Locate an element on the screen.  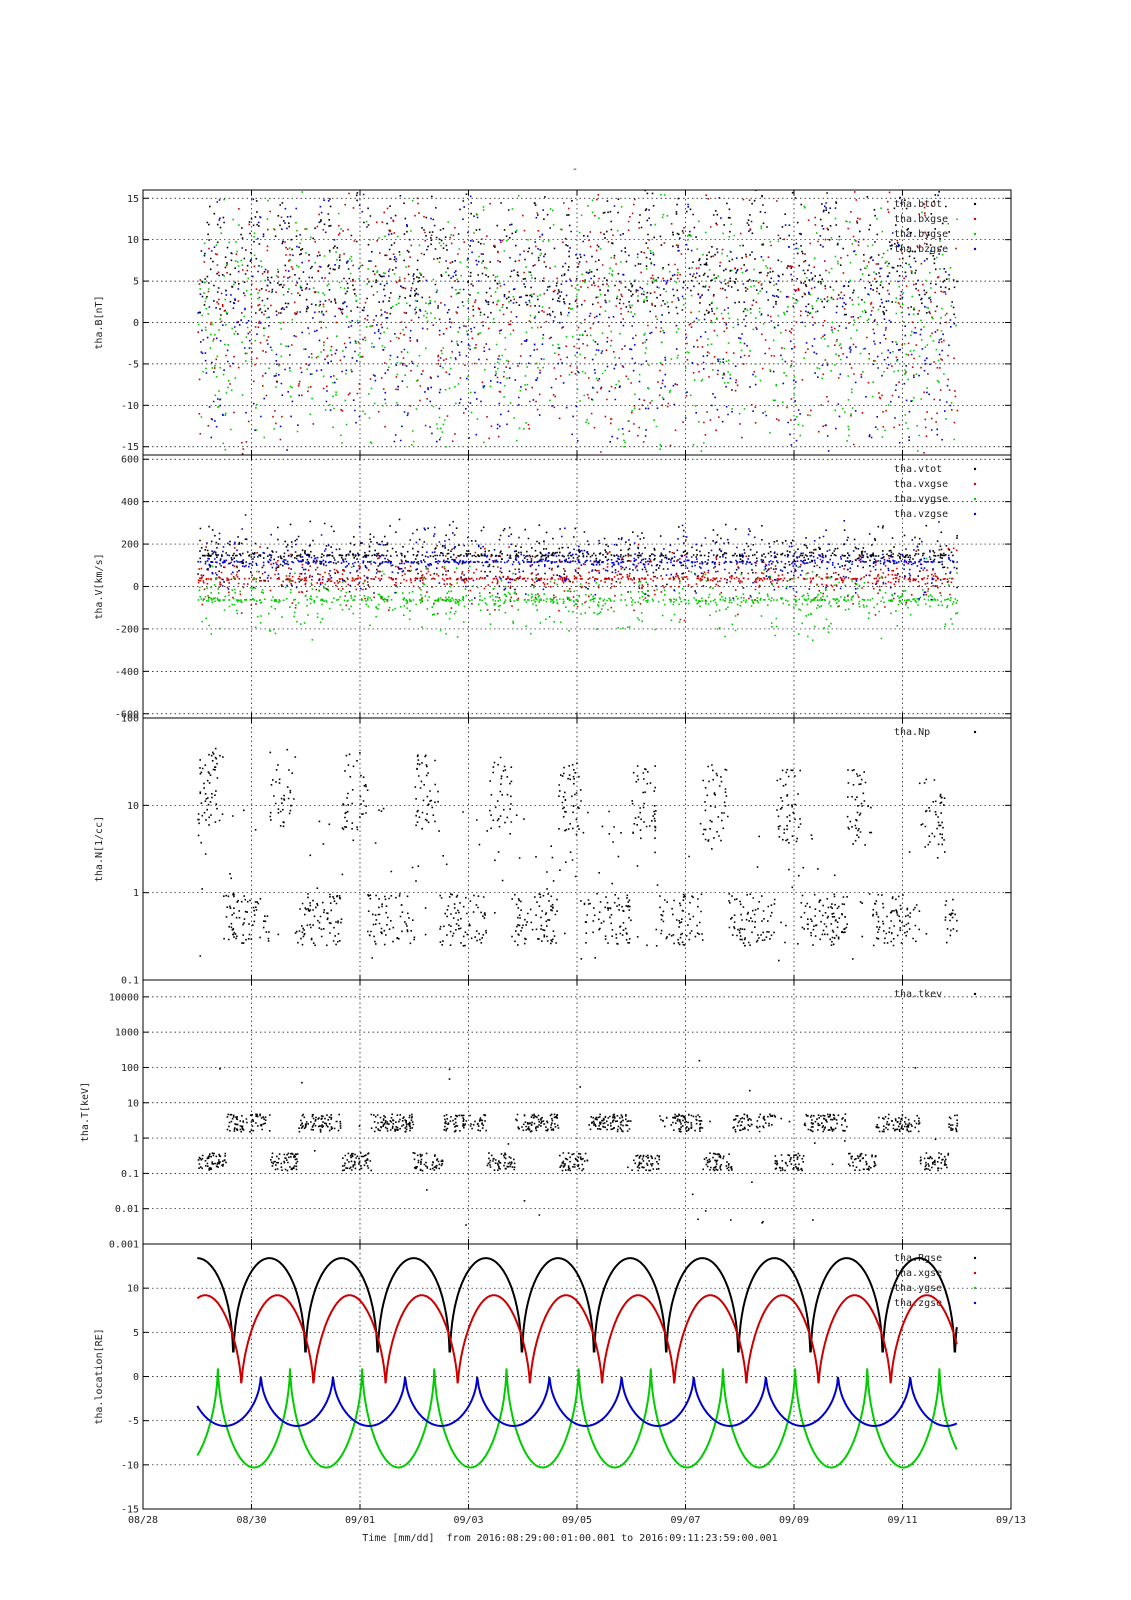
y-axis-label: tha.T[keV] is located at coordinates (85, 1112).